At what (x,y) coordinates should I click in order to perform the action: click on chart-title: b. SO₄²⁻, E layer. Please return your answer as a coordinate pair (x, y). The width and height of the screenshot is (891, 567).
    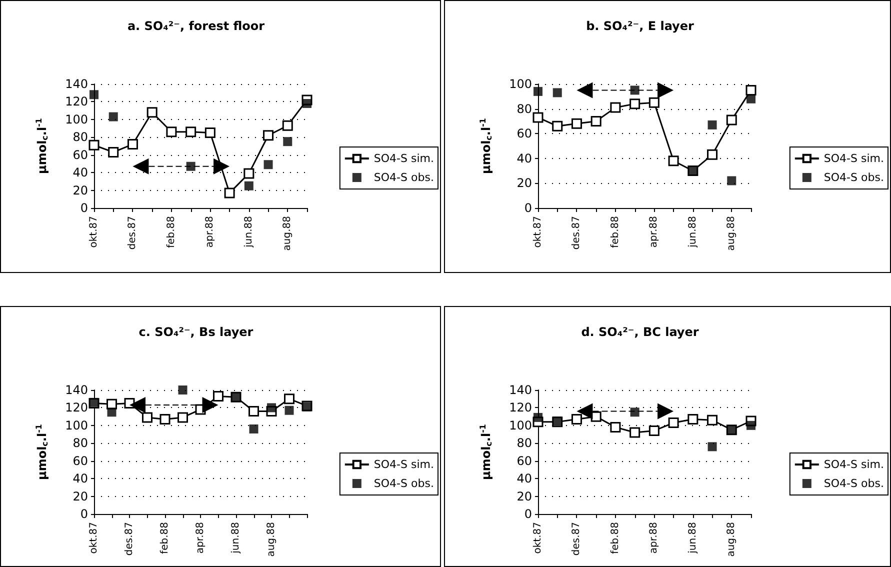
    Looking at the image, I should click on (640, 26).